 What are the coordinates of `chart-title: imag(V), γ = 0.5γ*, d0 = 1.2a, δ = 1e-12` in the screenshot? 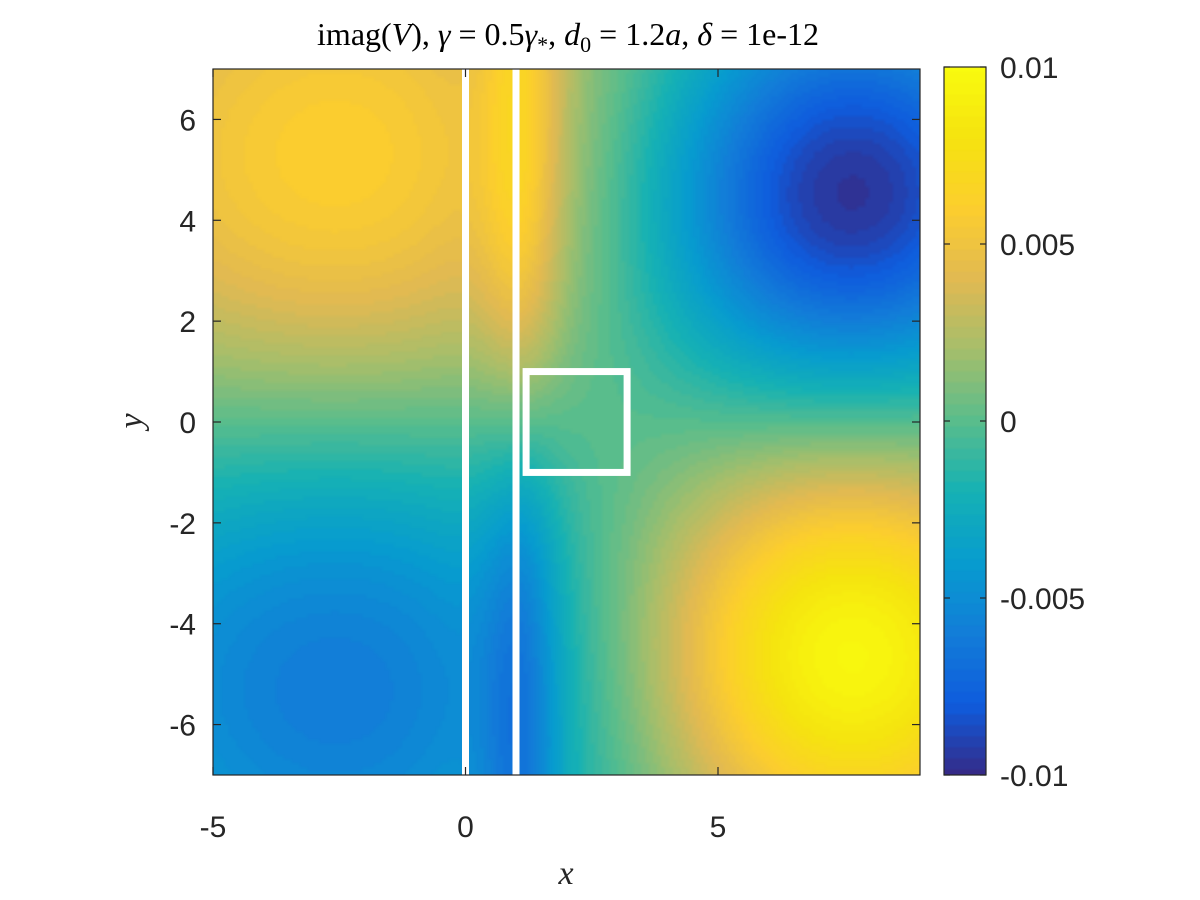 It's located at (568, 36).